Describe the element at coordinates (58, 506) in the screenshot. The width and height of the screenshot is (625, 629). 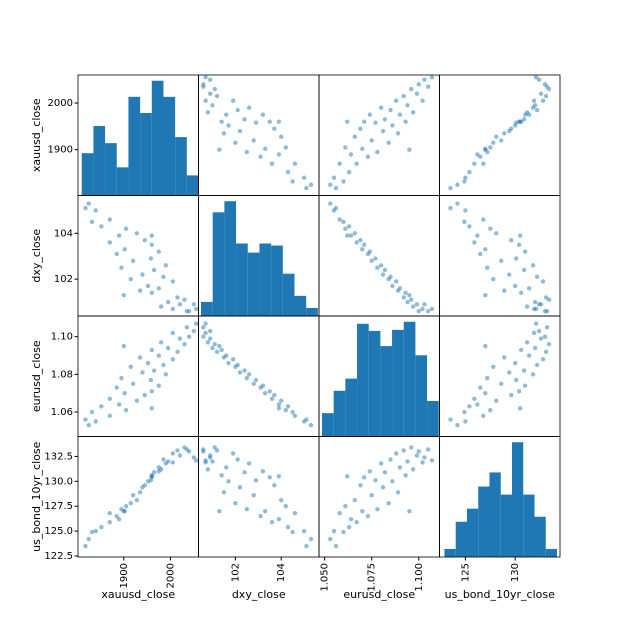
I see `y-tick-label: 127.5` at that location.